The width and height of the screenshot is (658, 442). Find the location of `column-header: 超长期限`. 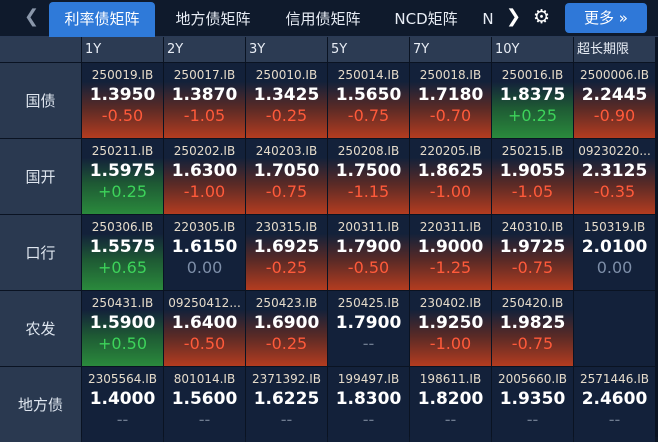

column-header: 超长期限 is located at coordinates (614, 49).